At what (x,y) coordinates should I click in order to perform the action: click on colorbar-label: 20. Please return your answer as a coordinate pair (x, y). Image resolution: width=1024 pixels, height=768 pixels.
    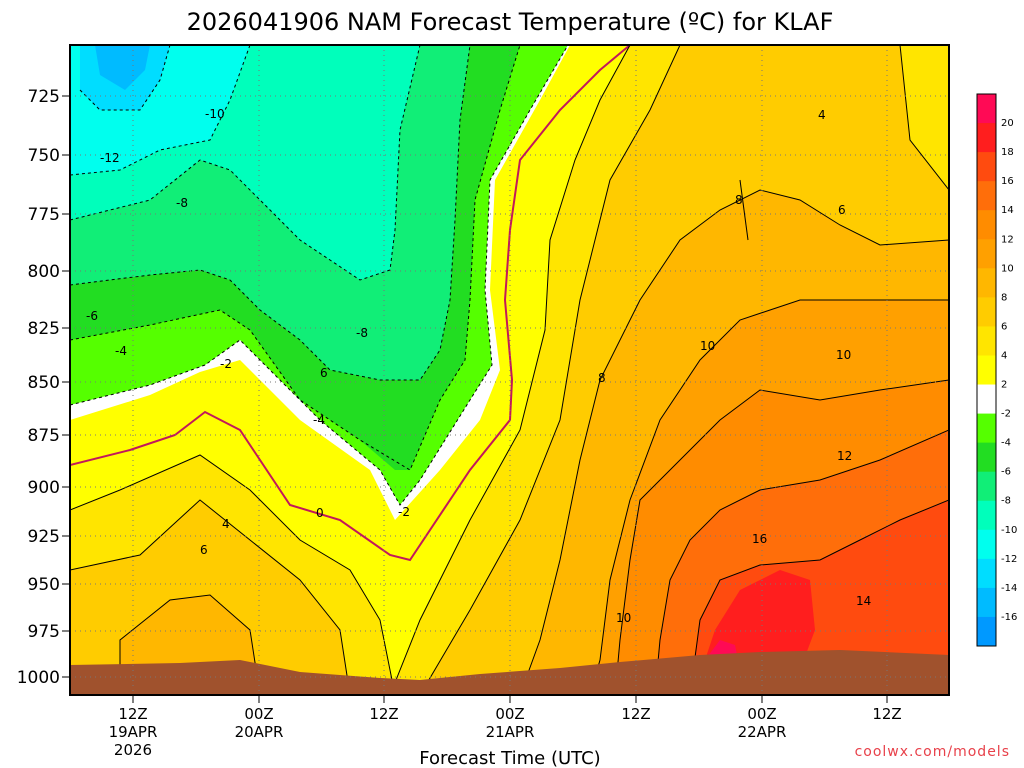
    Looking at the image, I should click on (1007, 123).